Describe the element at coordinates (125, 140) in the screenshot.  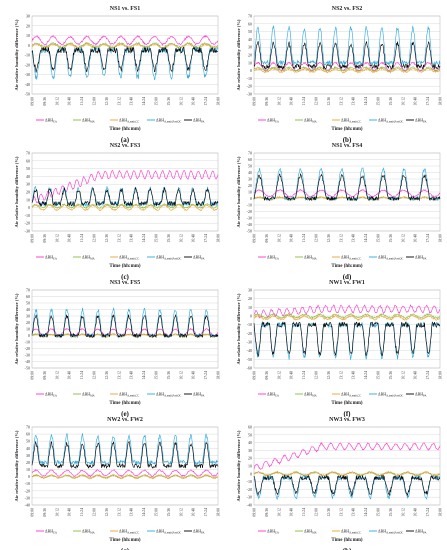
I see `panel-label: (a)` at that location.